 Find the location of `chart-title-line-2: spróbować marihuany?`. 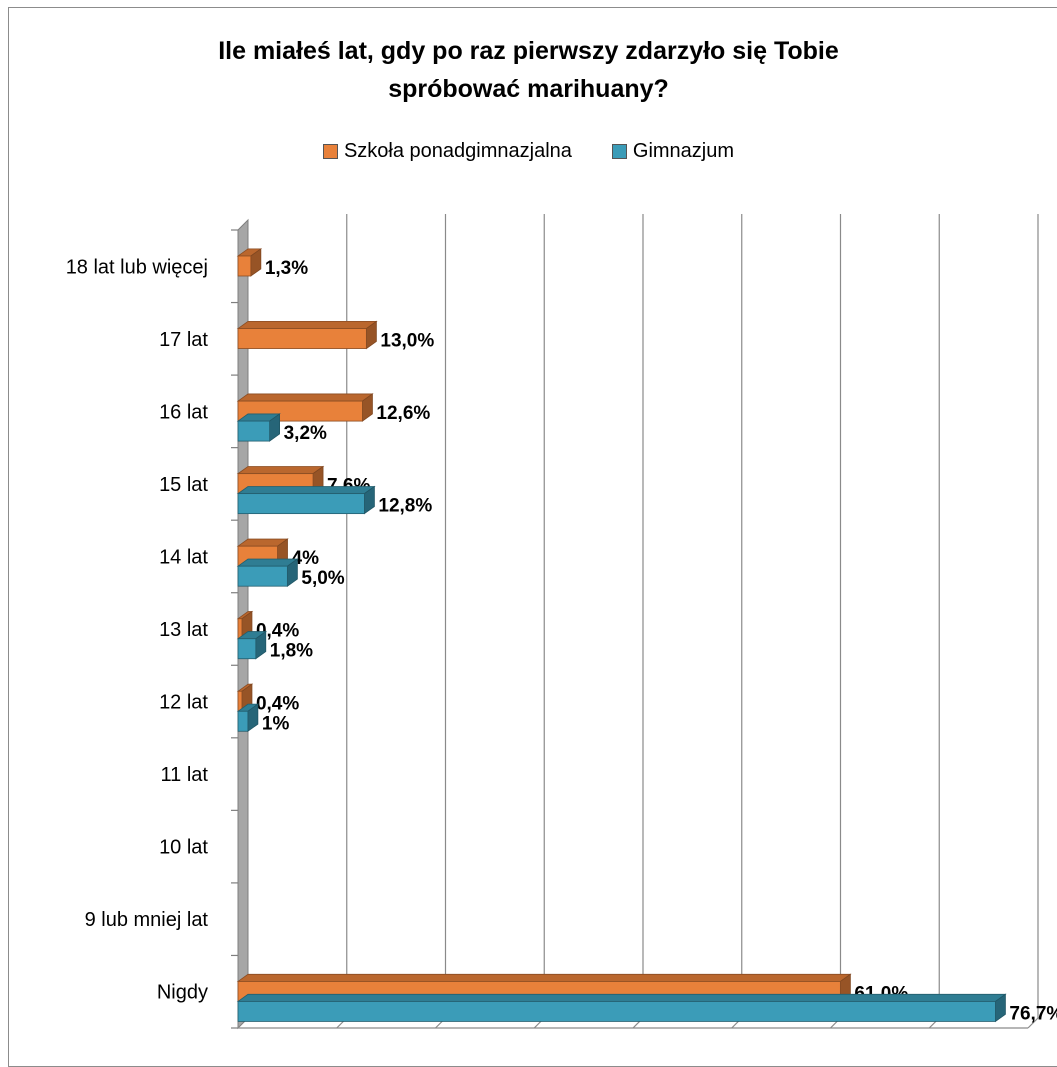

chart-title-line-2: spróbować marihuany? is located at coordinates (528, 89).